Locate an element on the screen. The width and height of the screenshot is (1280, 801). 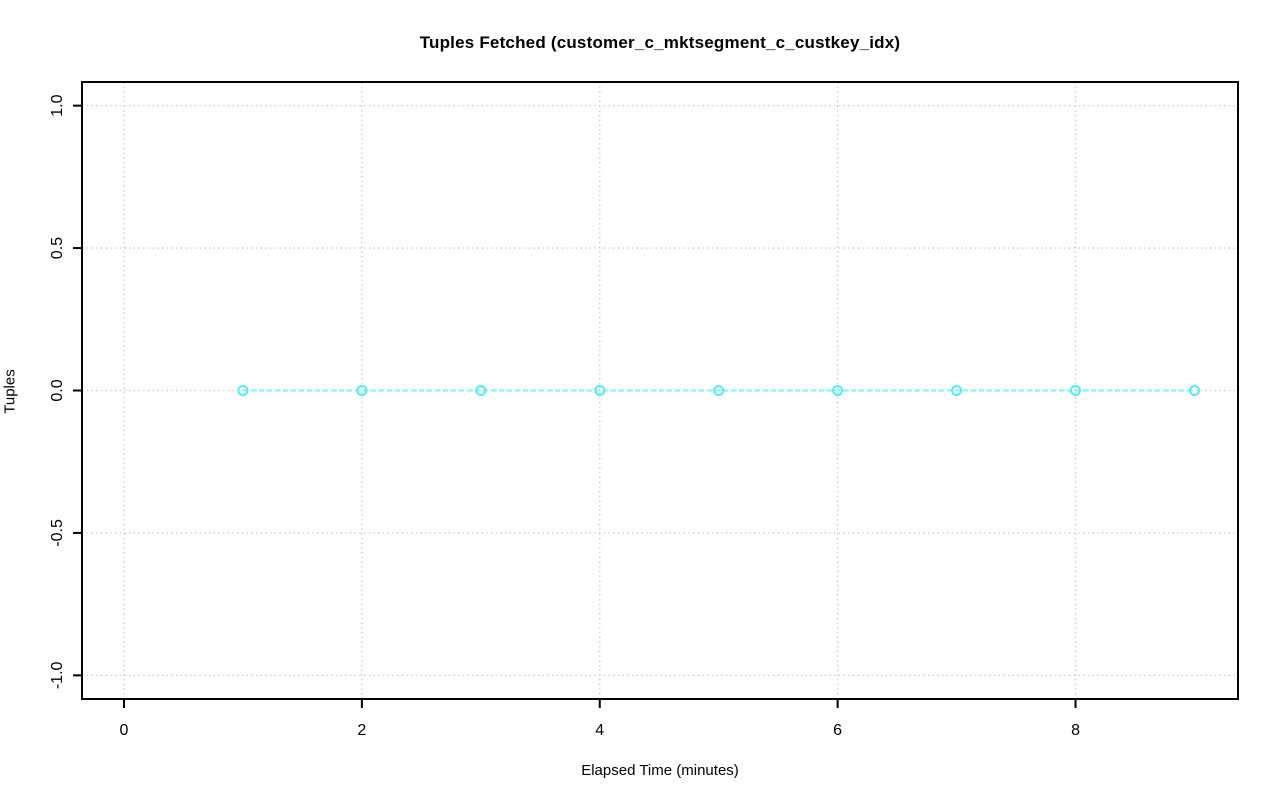
x-tick-label: 2 is located at coordinates (361, 730).